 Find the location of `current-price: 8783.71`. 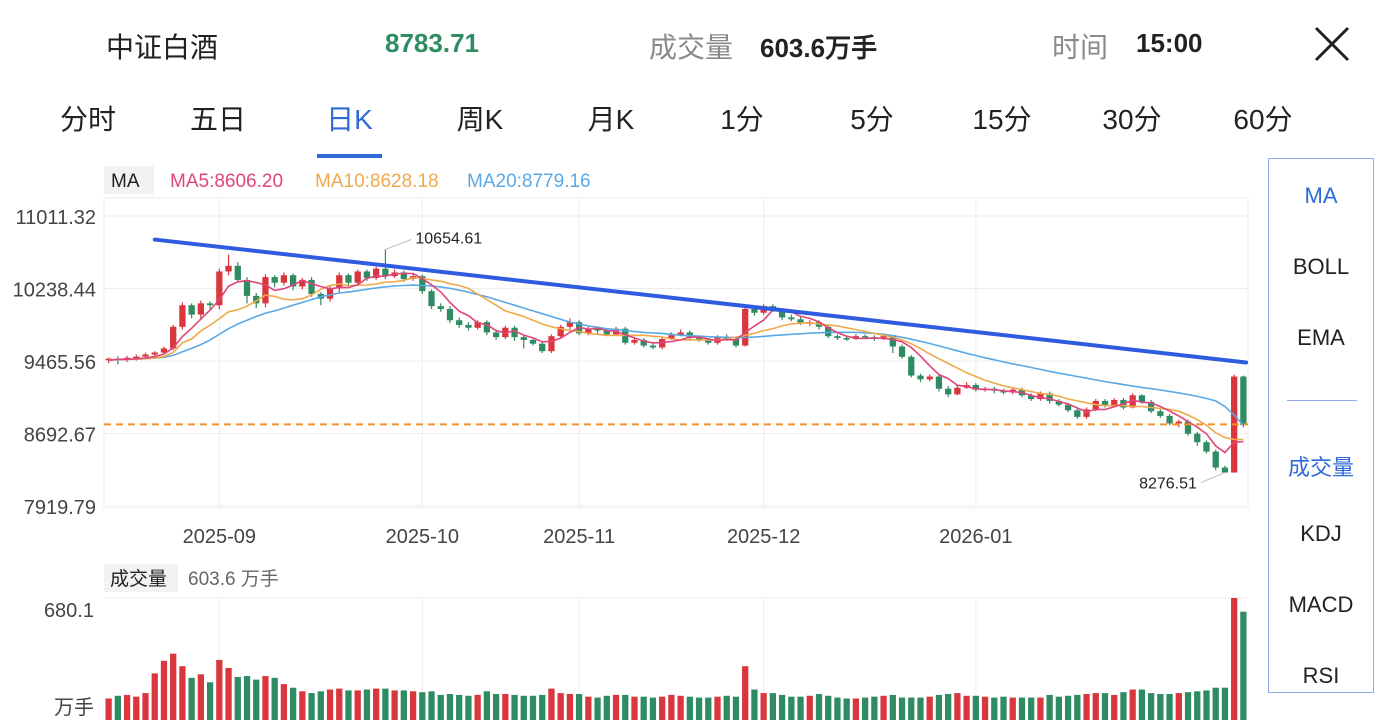

current-price: 8783.71 is located at coordinates (432, 43).